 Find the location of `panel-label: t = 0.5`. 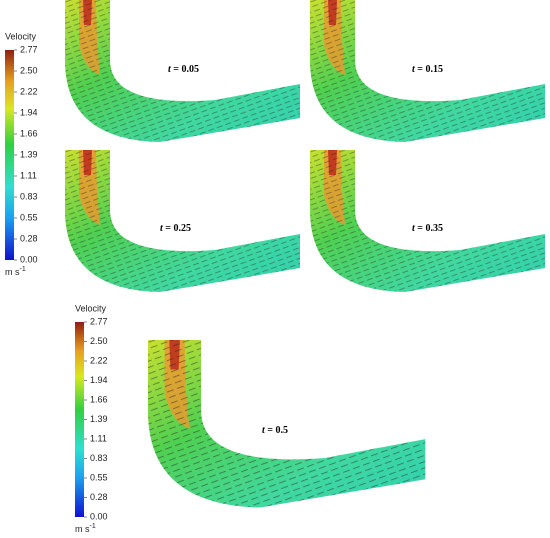

panel-label: t = 0.5 is located at coordinates (275, 430).